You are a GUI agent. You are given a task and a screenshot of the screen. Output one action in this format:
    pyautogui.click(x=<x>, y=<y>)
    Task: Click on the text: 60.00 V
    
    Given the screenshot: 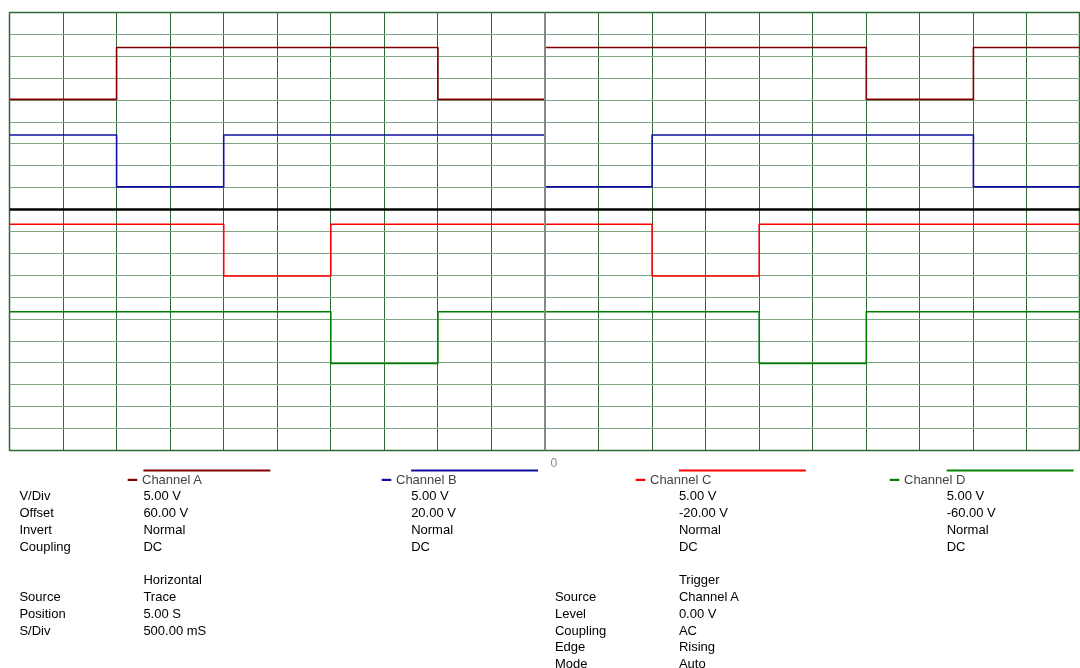 What is the action you would take?
    pyautogui.click(x=166, y=512)
    